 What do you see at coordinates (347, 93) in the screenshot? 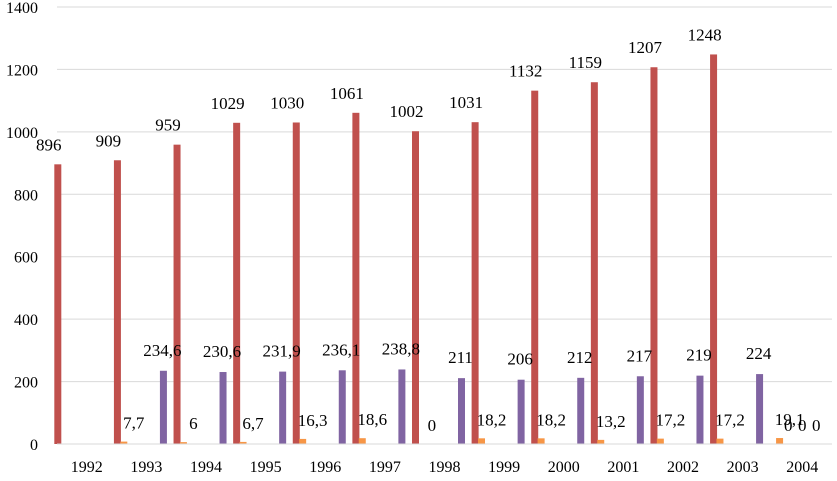
I see `data-label: 1061` at bounding box center [347, 93].